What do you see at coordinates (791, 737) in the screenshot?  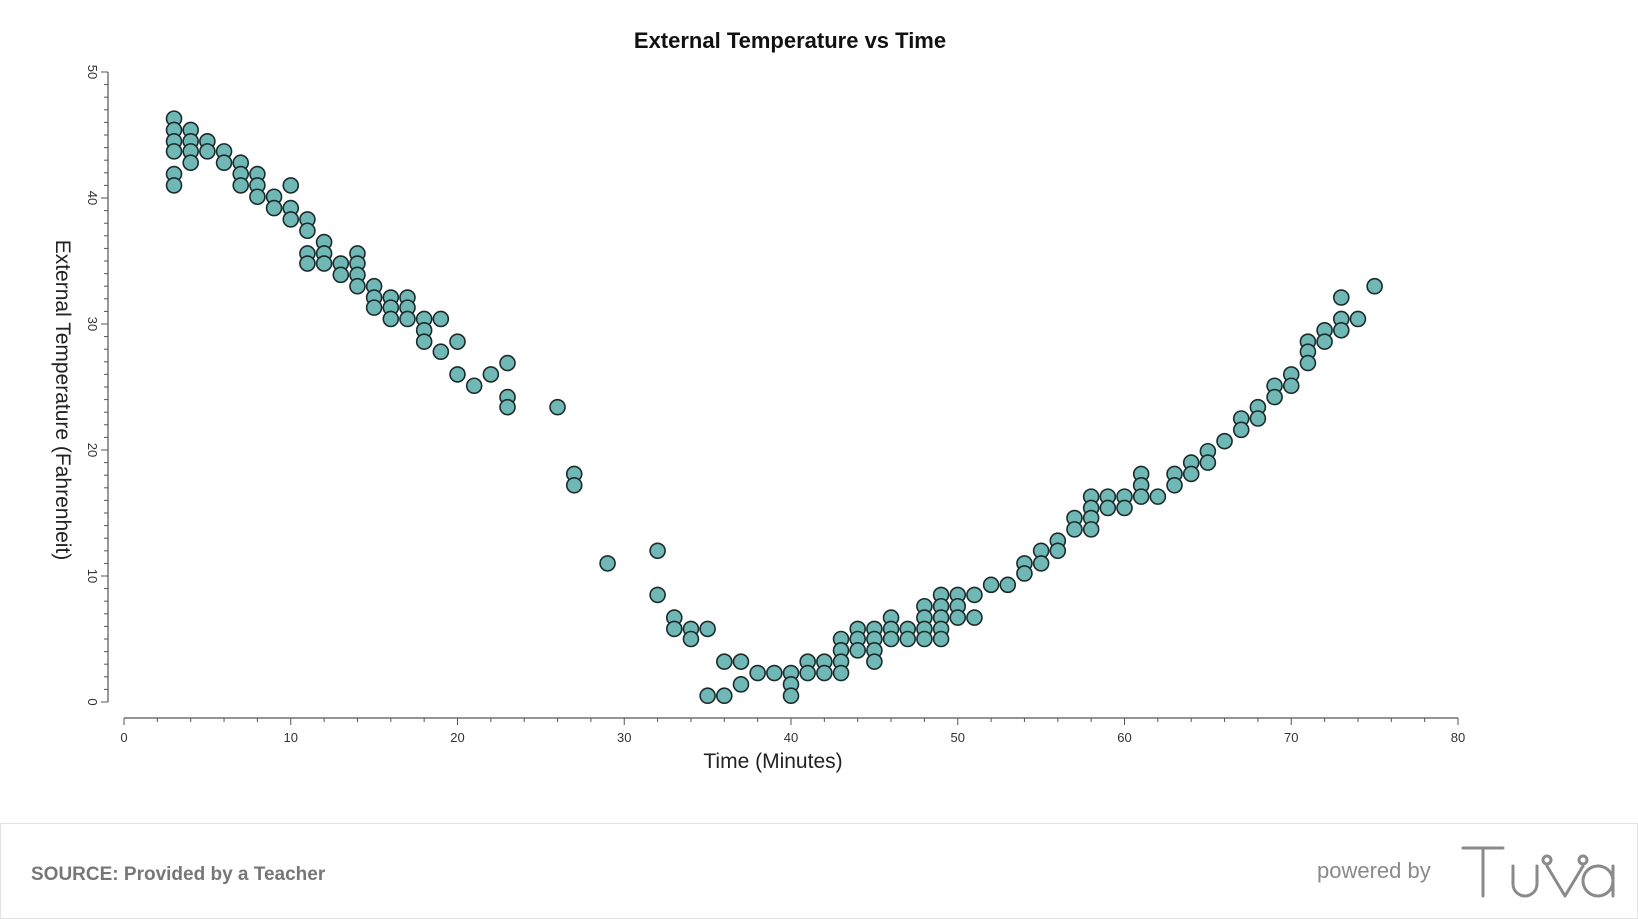 I see `x-tick-label: 40` at bounding box center [791, 737].